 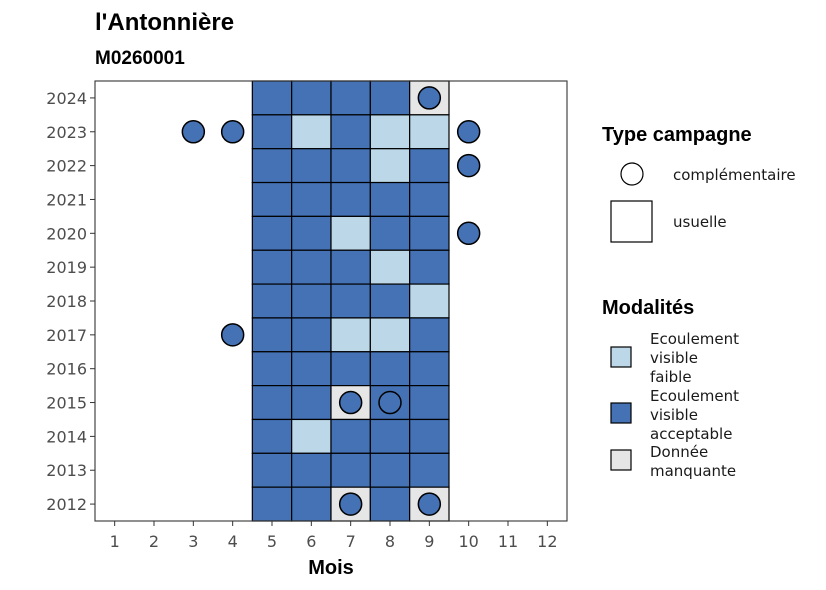 What do you see at coordinates (632, 174) in the screenshot?
I see `legend-key-circle` at bounding box center [632, 174].